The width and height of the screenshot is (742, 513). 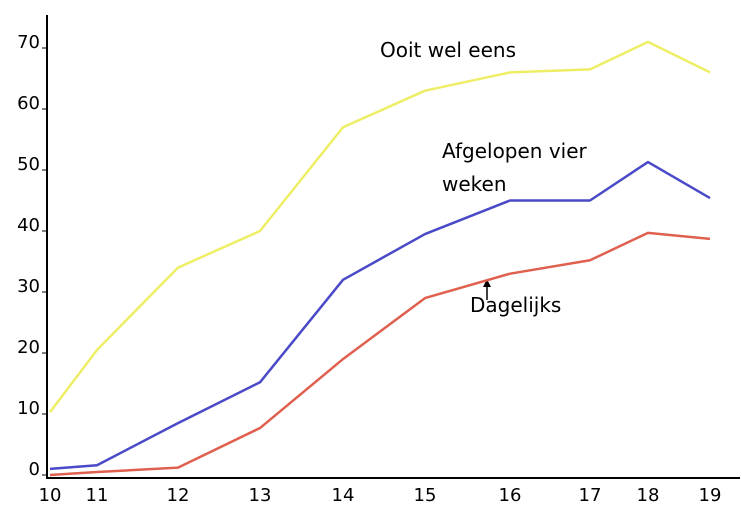 I want to click on y-tick-label: 50, so click(x=28, y=164).